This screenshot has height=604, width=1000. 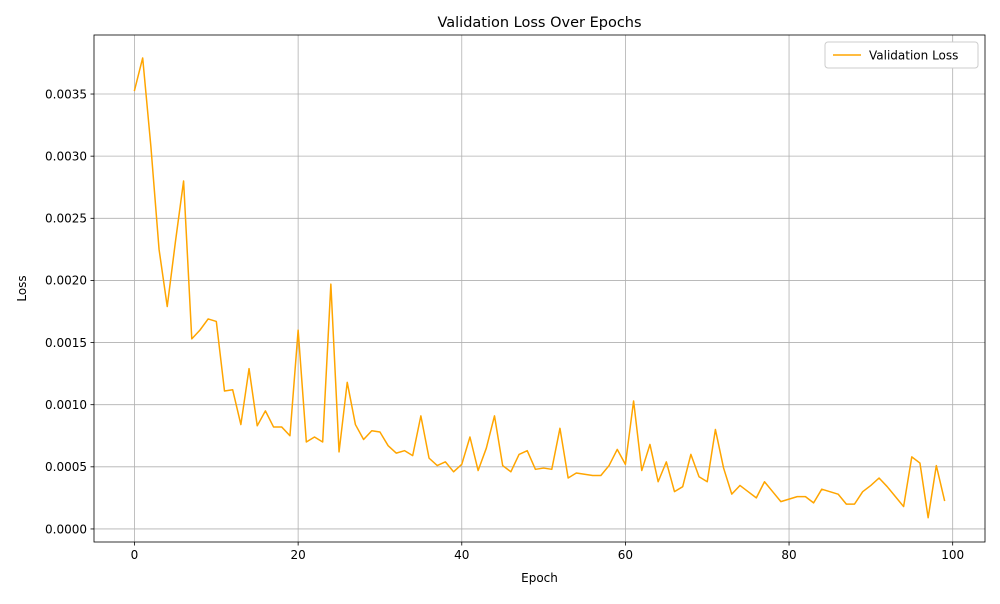 What do you see at coordinates (952, 555) in the screenshot?
I see `x-tick-label: 100` at bounding box center [952, 555].